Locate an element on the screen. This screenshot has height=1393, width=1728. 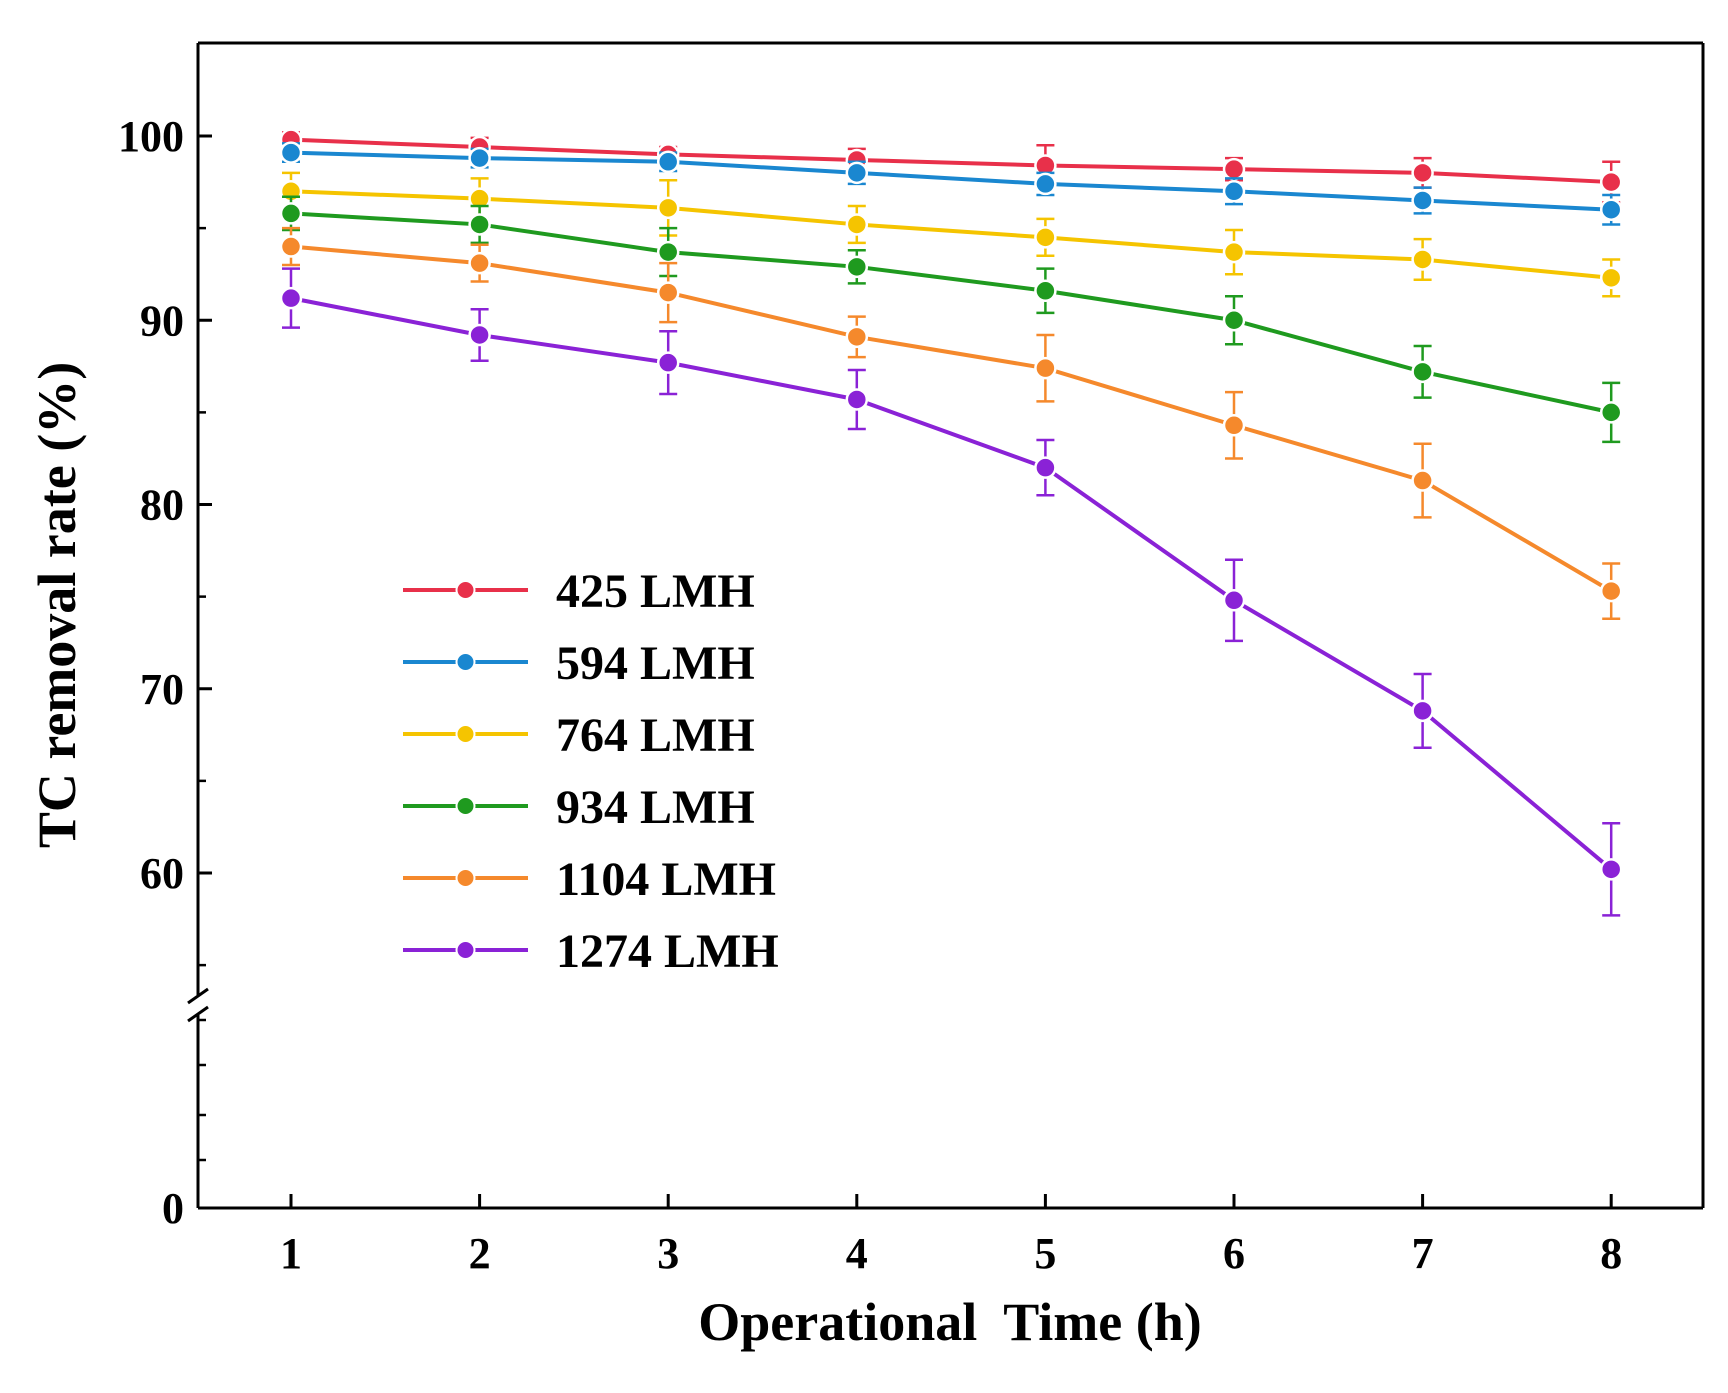
x-axis-title: Operational Time (h) is located at coordinates (950, 1322).